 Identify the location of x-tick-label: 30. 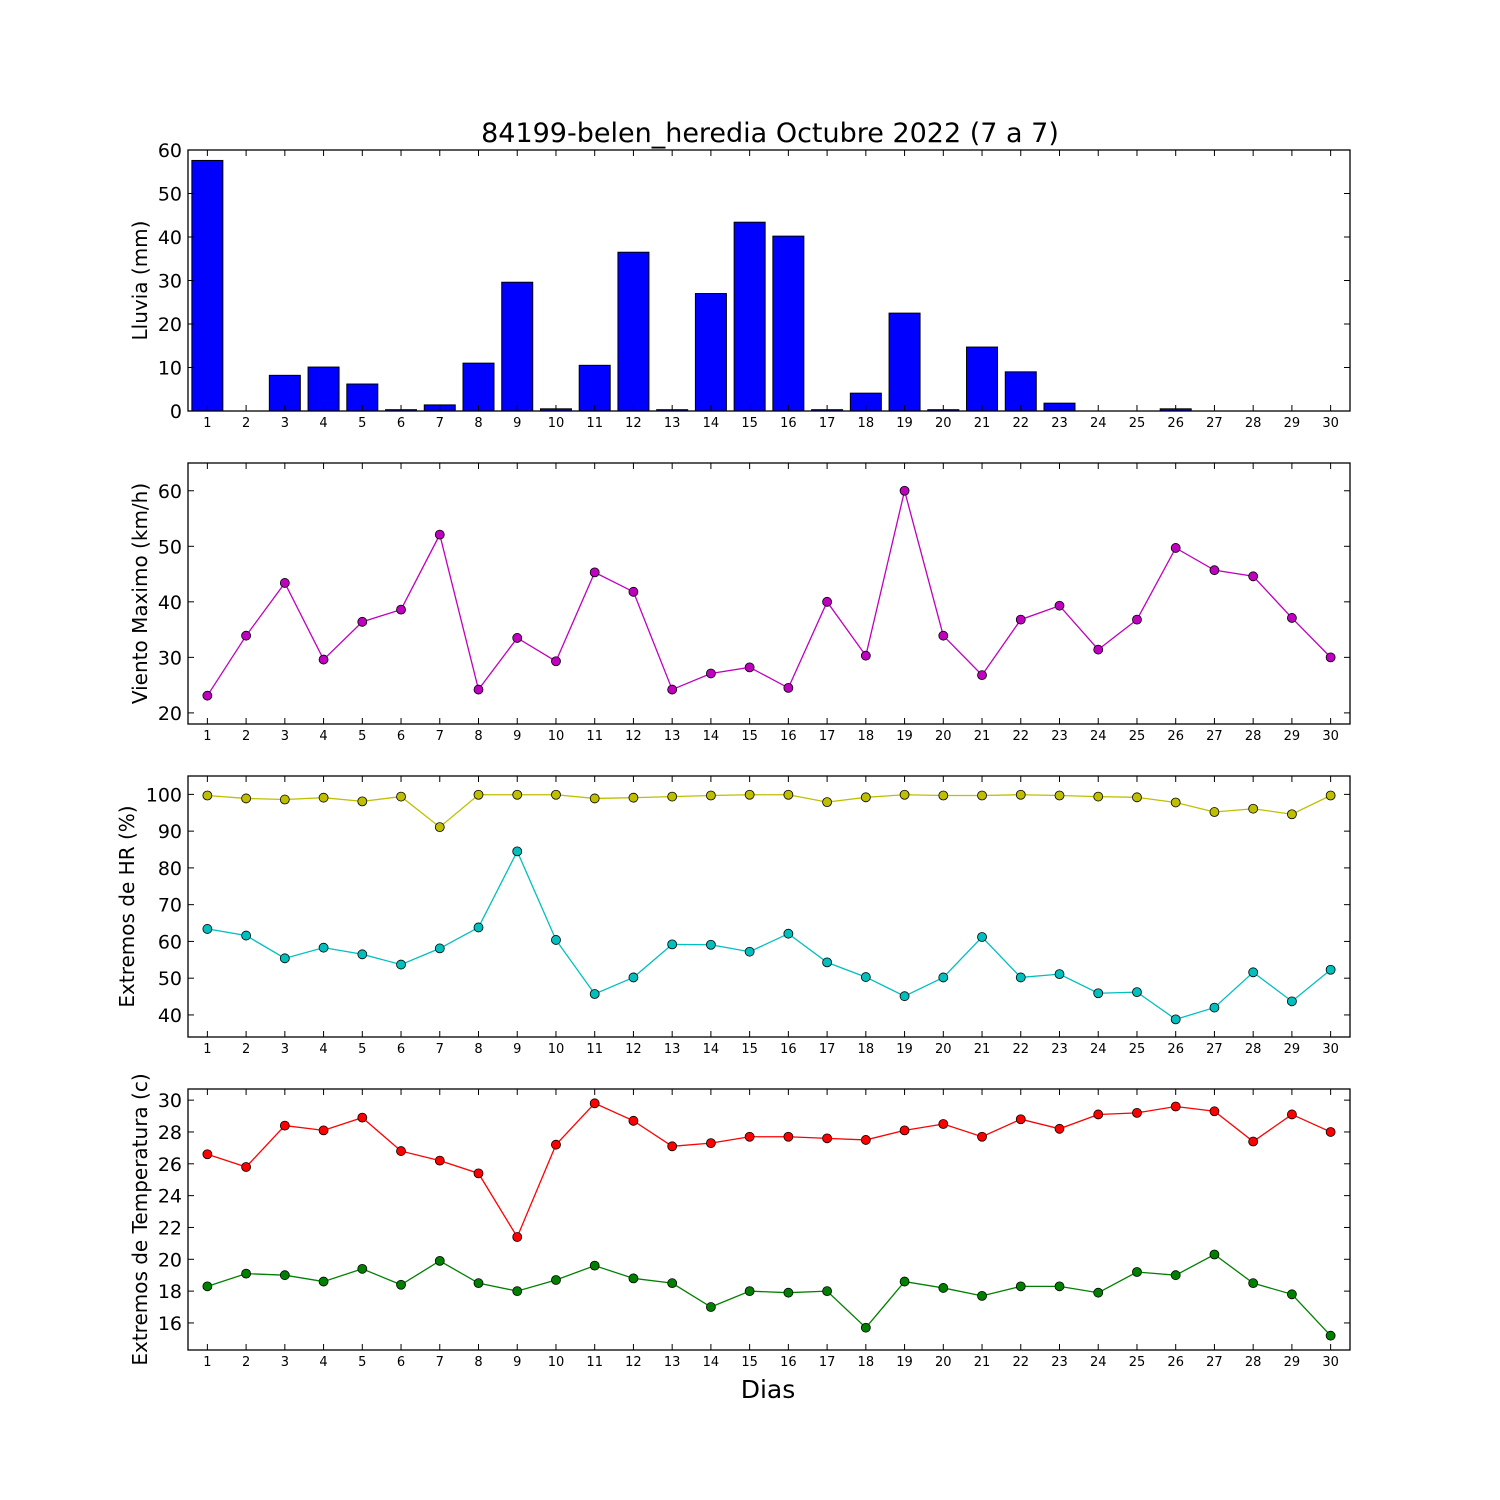
(1330, 423).